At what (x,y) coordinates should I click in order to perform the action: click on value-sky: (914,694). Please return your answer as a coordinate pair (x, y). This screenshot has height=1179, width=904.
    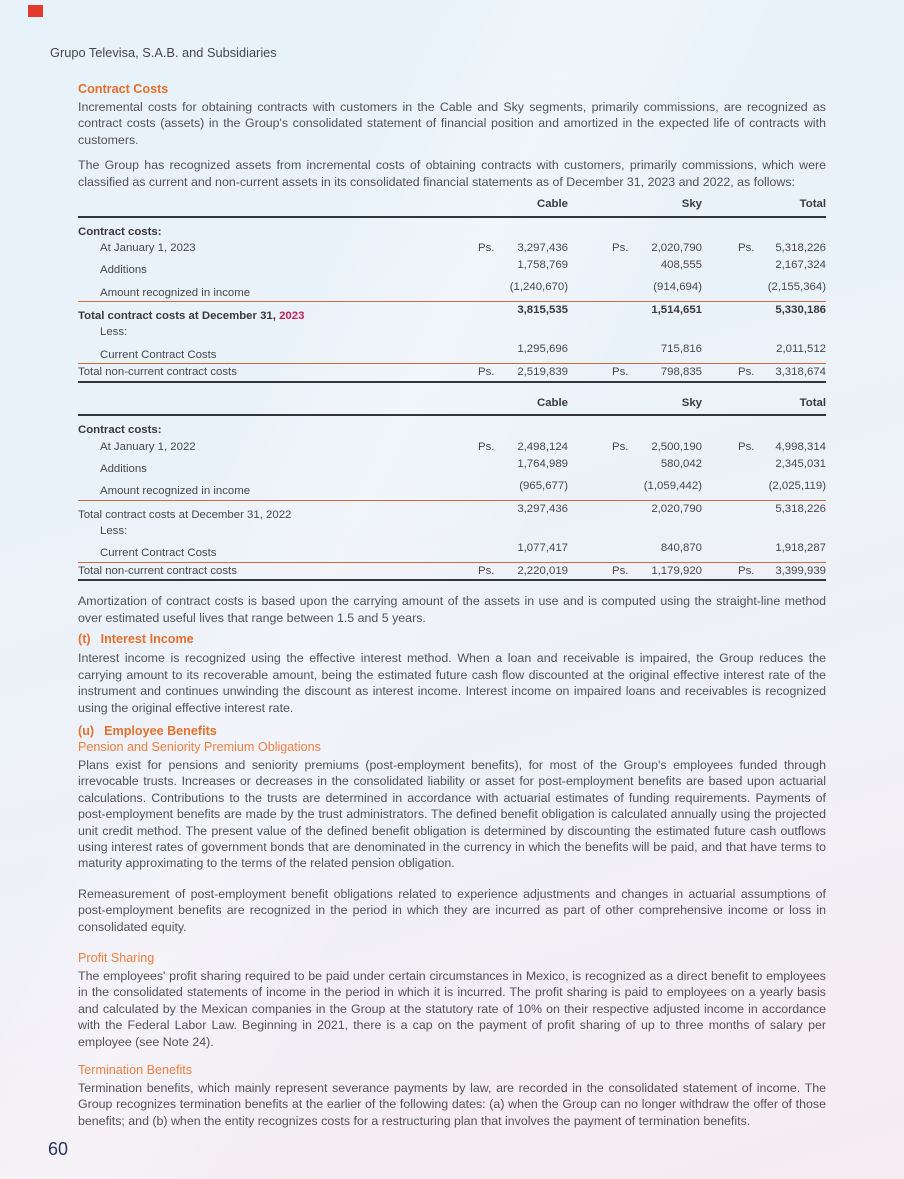
    Looking at the image, I should click on (677, 287).